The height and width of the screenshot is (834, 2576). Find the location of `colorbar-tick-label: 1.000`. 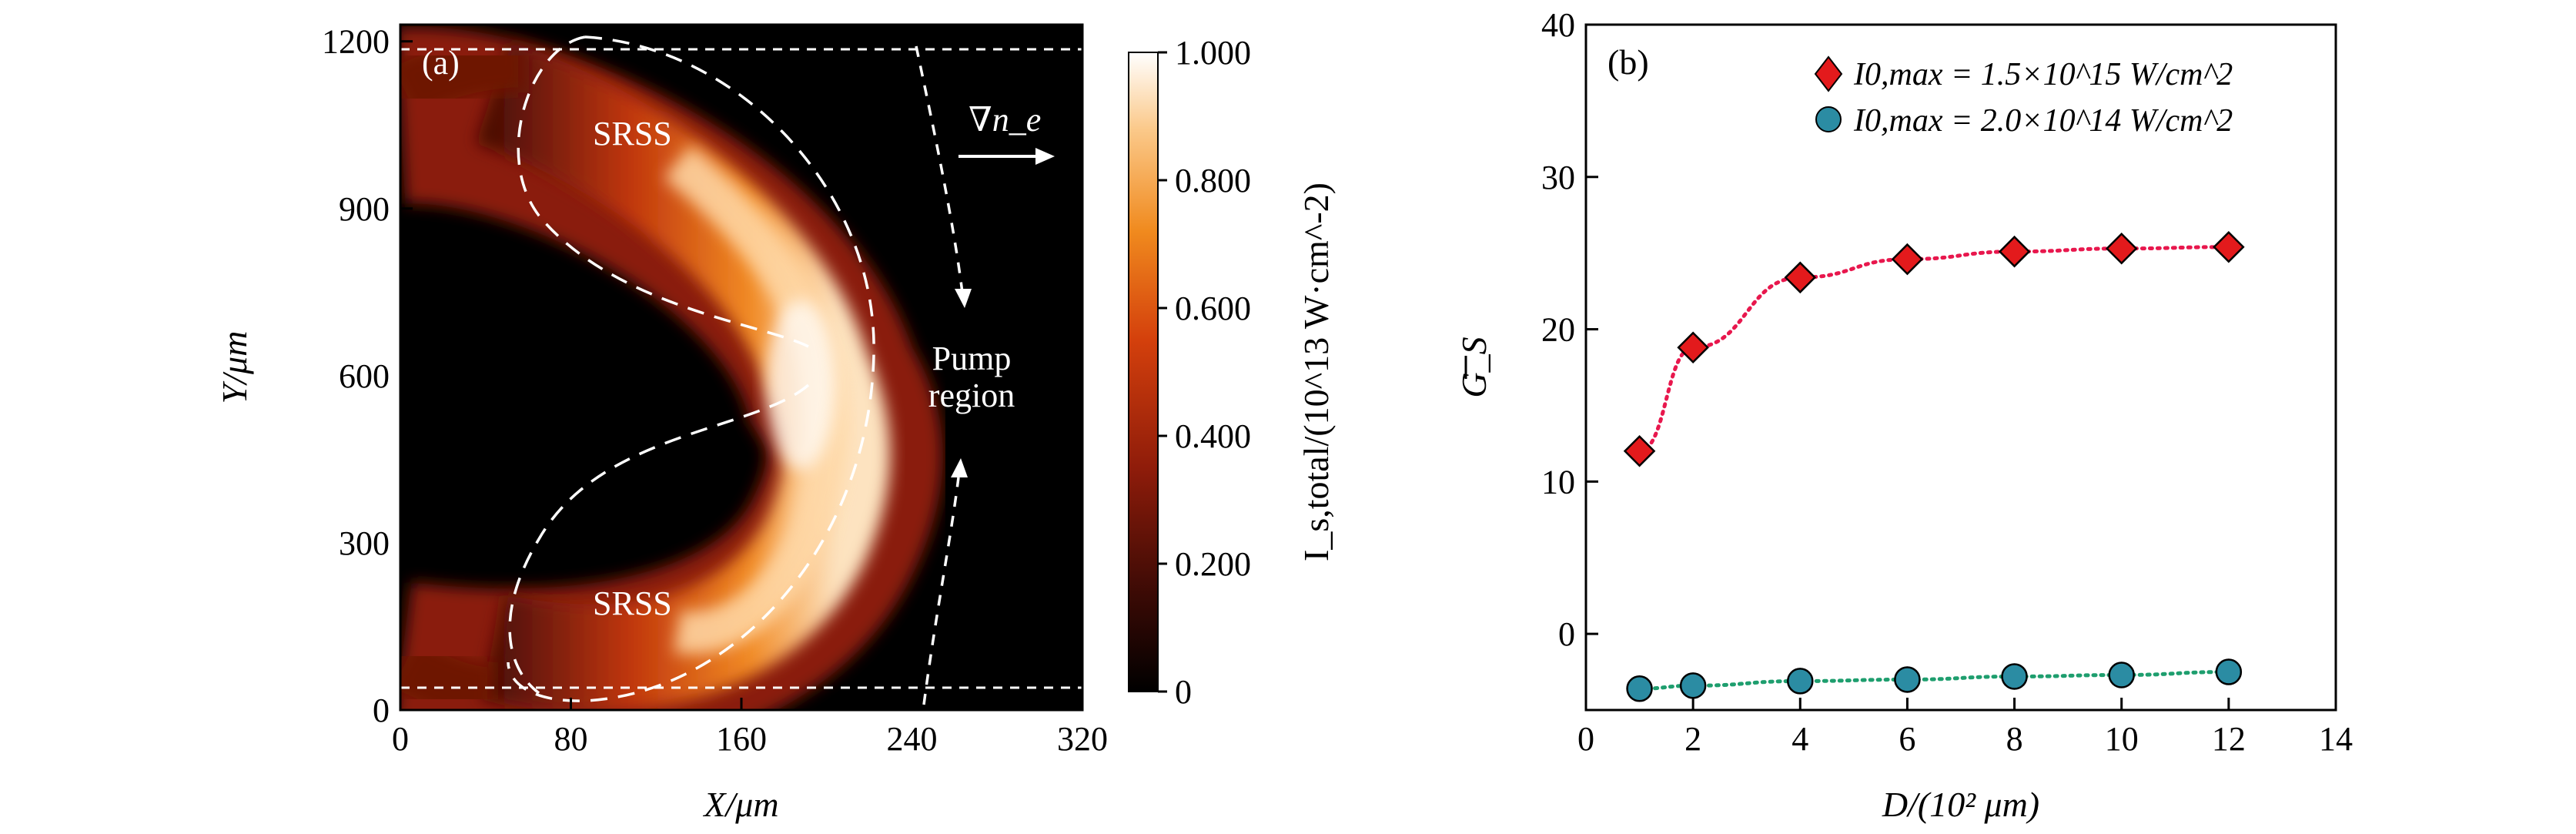

colorbar-tick-label: 1.000 is located at coordinates (1213, 53).